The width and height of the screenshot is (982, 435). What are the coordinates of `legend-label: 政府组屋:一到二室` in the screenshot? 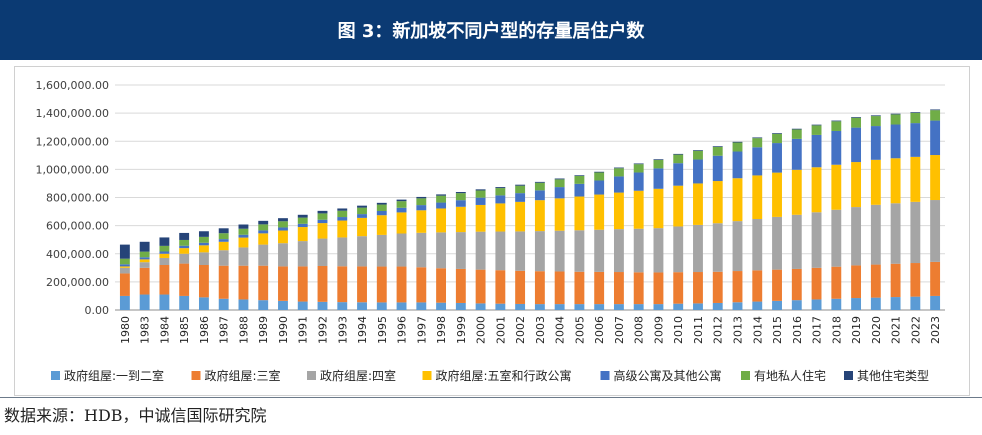 It's located at (114, 375).